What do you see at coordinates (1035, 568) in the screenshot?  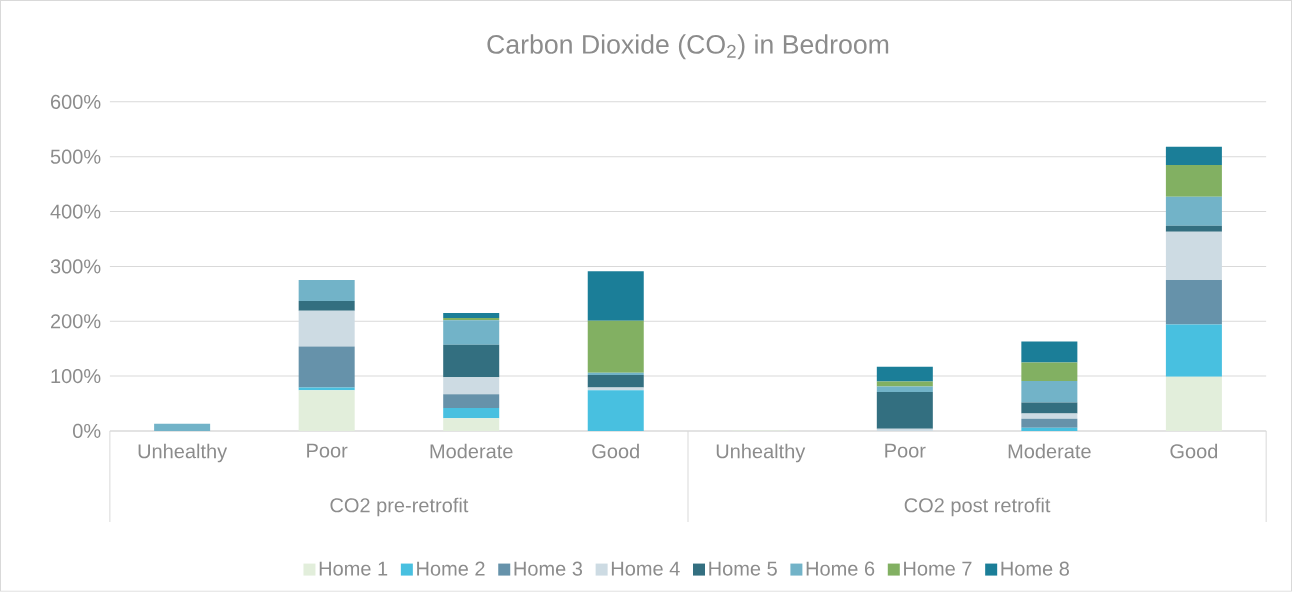 I see `legend-label: Home 8` at bounding box center [1035, 568].